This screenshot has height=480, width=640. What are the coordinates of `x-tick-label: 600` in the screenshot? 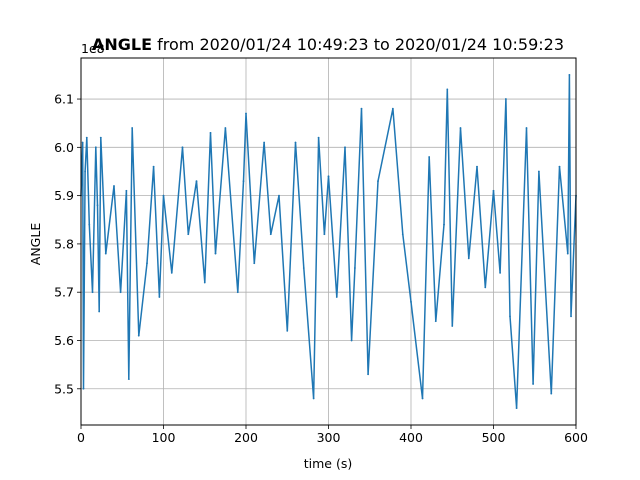 It's located at (576, 437).